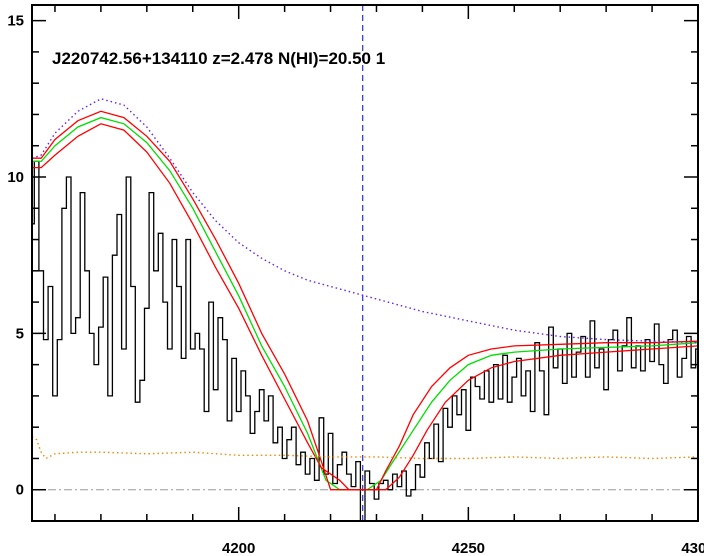  Describe the element at coordinates (218, 58) in the screenshot. I see `chart-title: J220742.56+134110 z=2.478 N(HI)=20.50 1` at that location.